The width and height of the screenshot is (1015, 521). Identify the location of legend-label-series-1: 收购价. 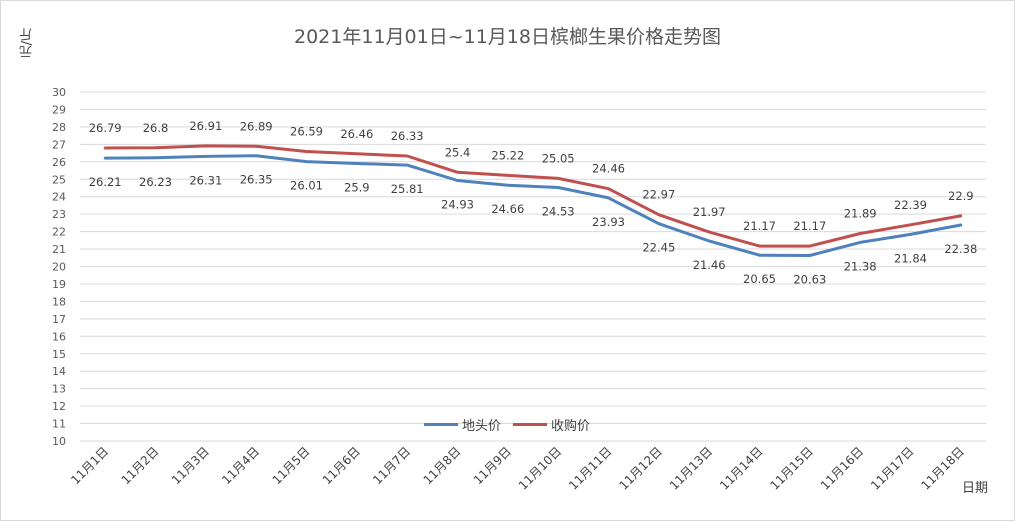
(571, 426).